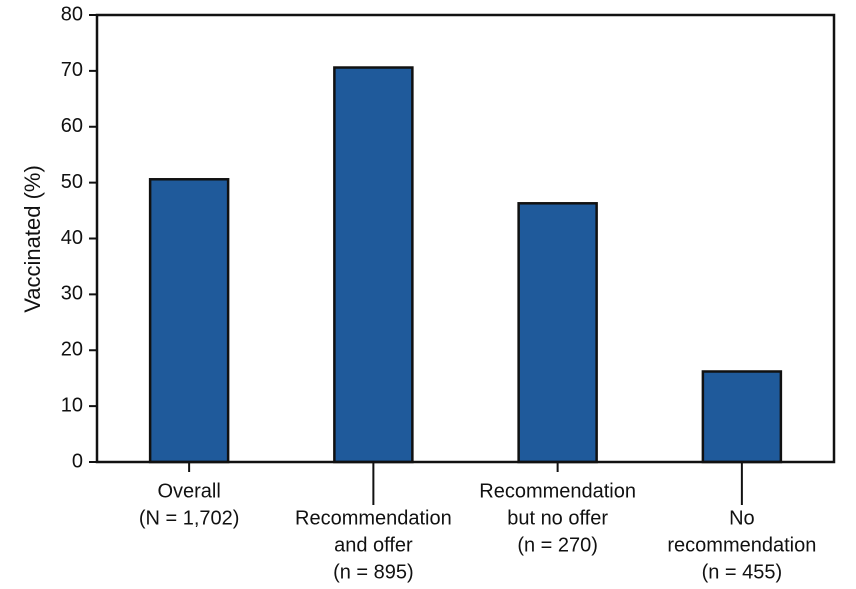  What do you see at coordinates (742, 518) in the screenshot?
I see `x-category-label: No` at bounding box center [742, 518].